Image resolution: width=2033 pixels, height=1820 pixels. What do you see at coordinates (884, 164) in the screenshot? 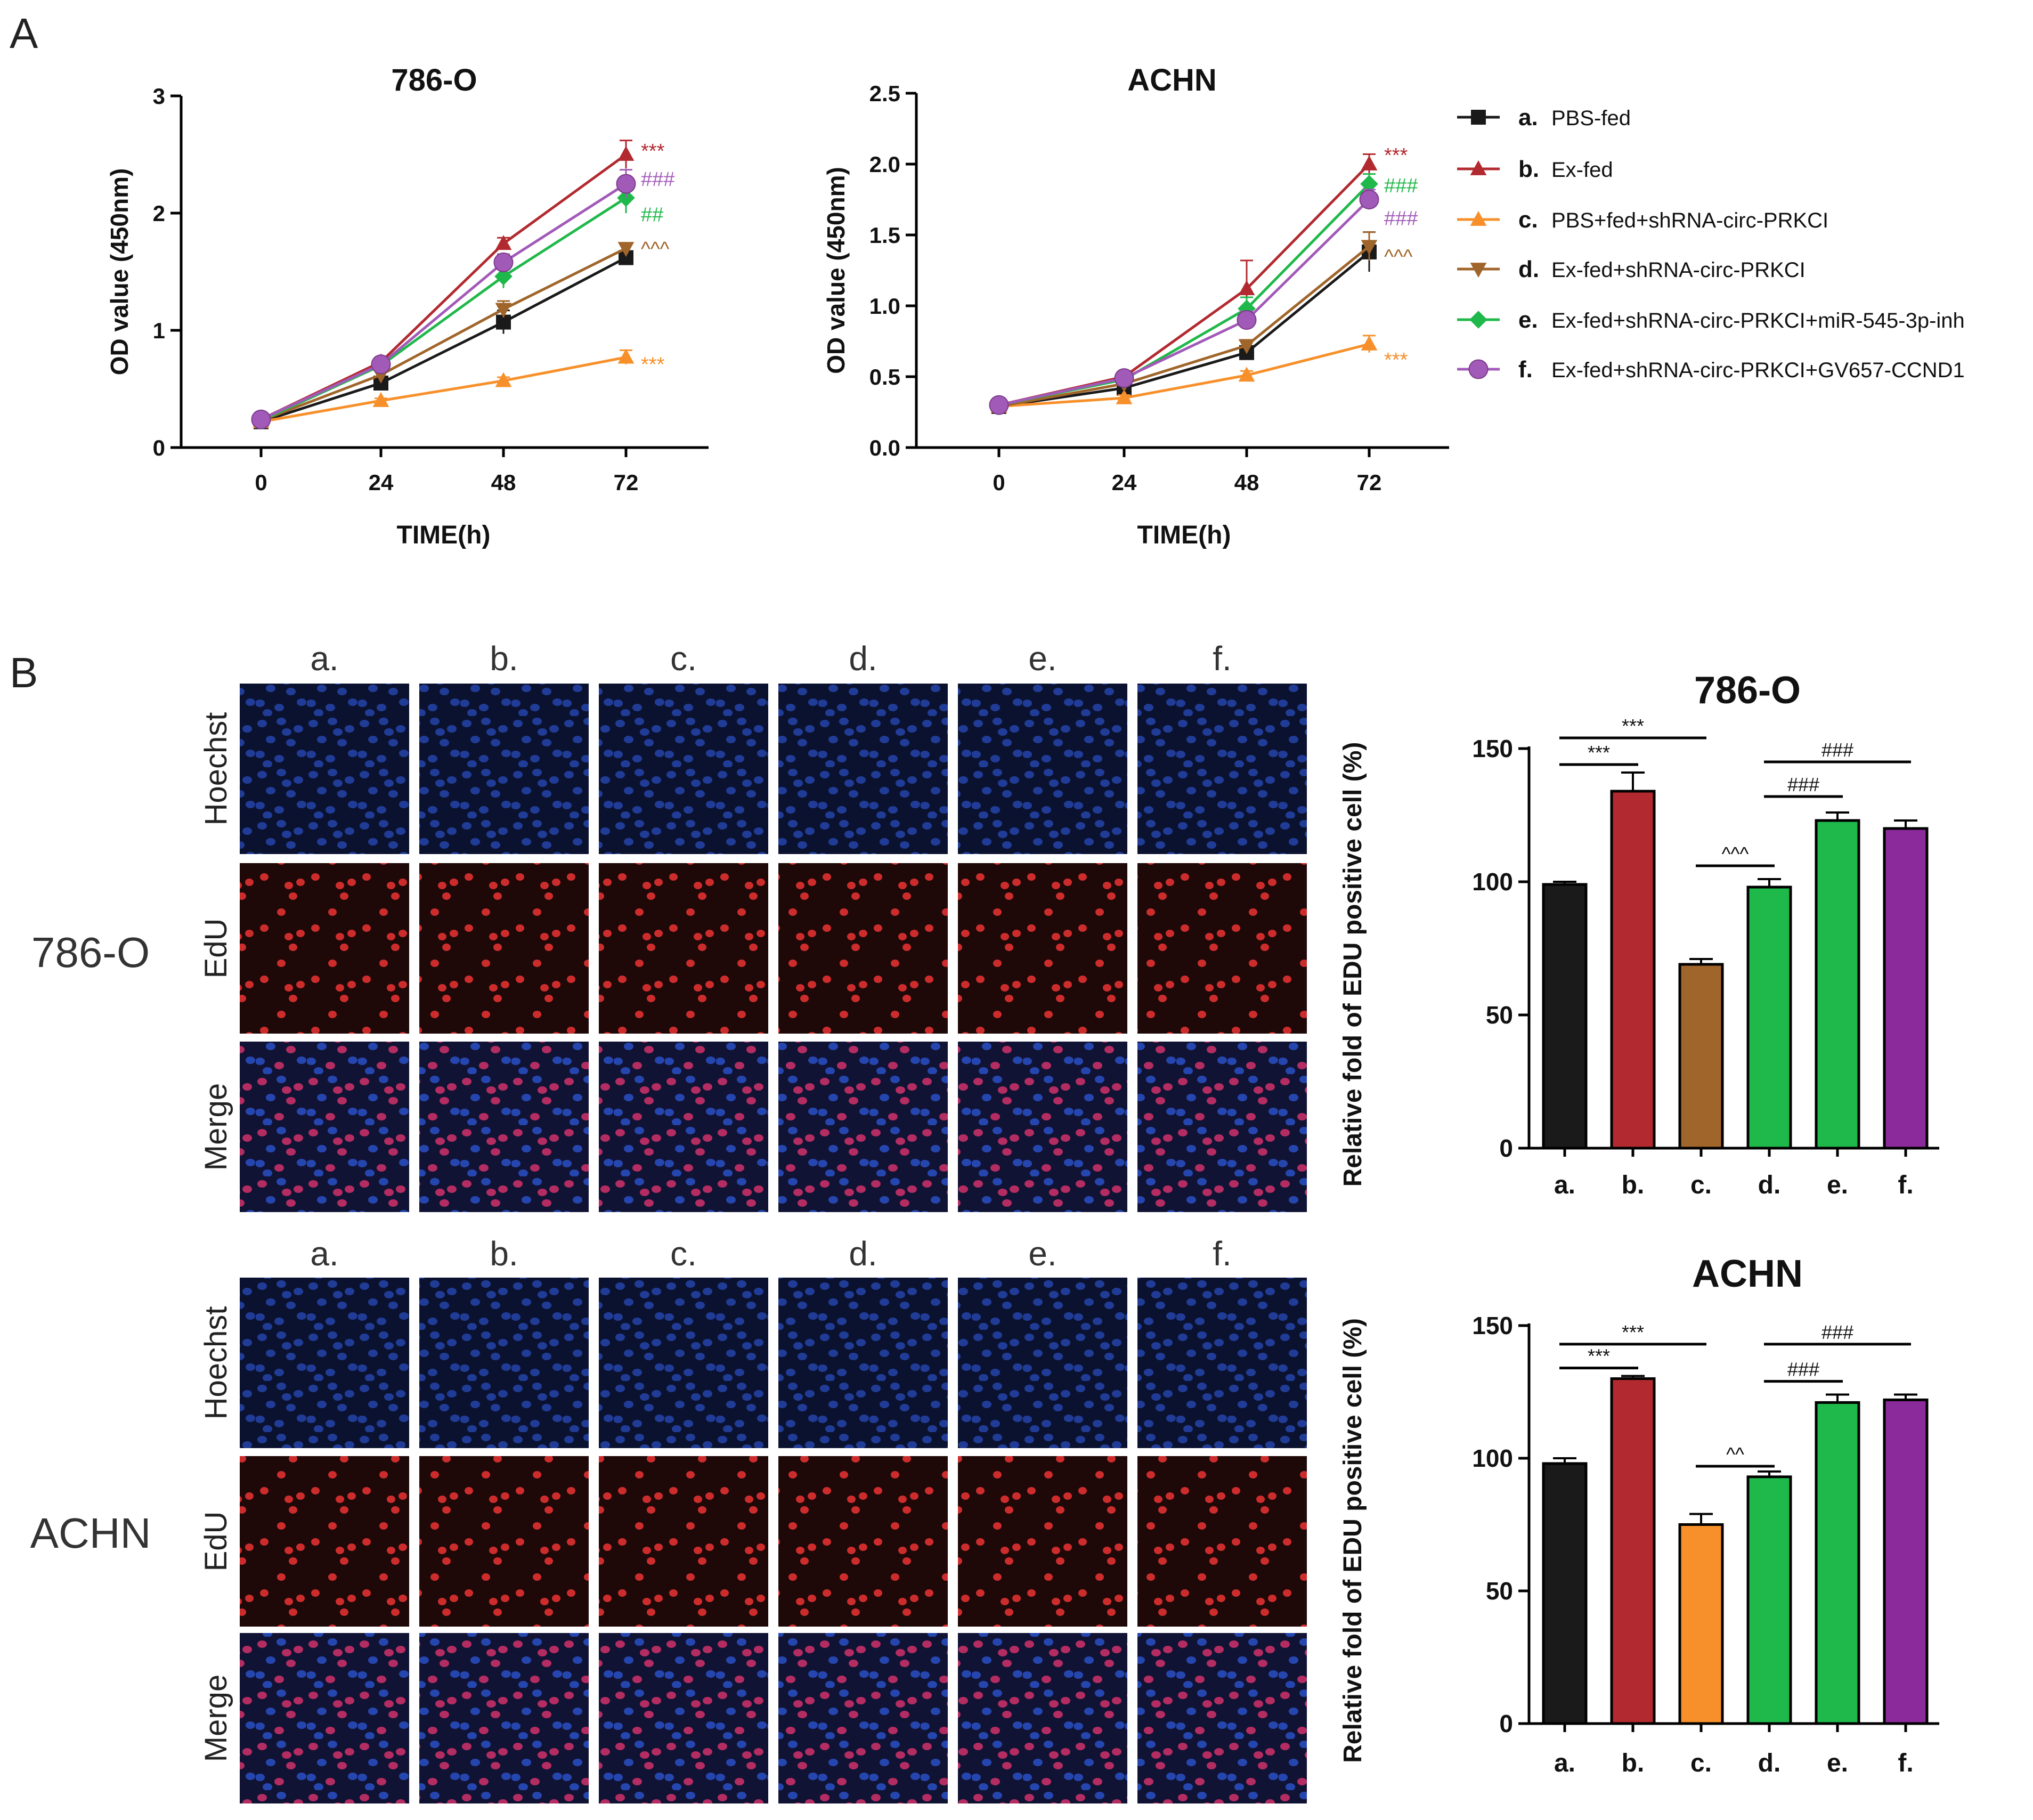
I see `y-tick-label: 2.0` at bounding box center [884, 164].